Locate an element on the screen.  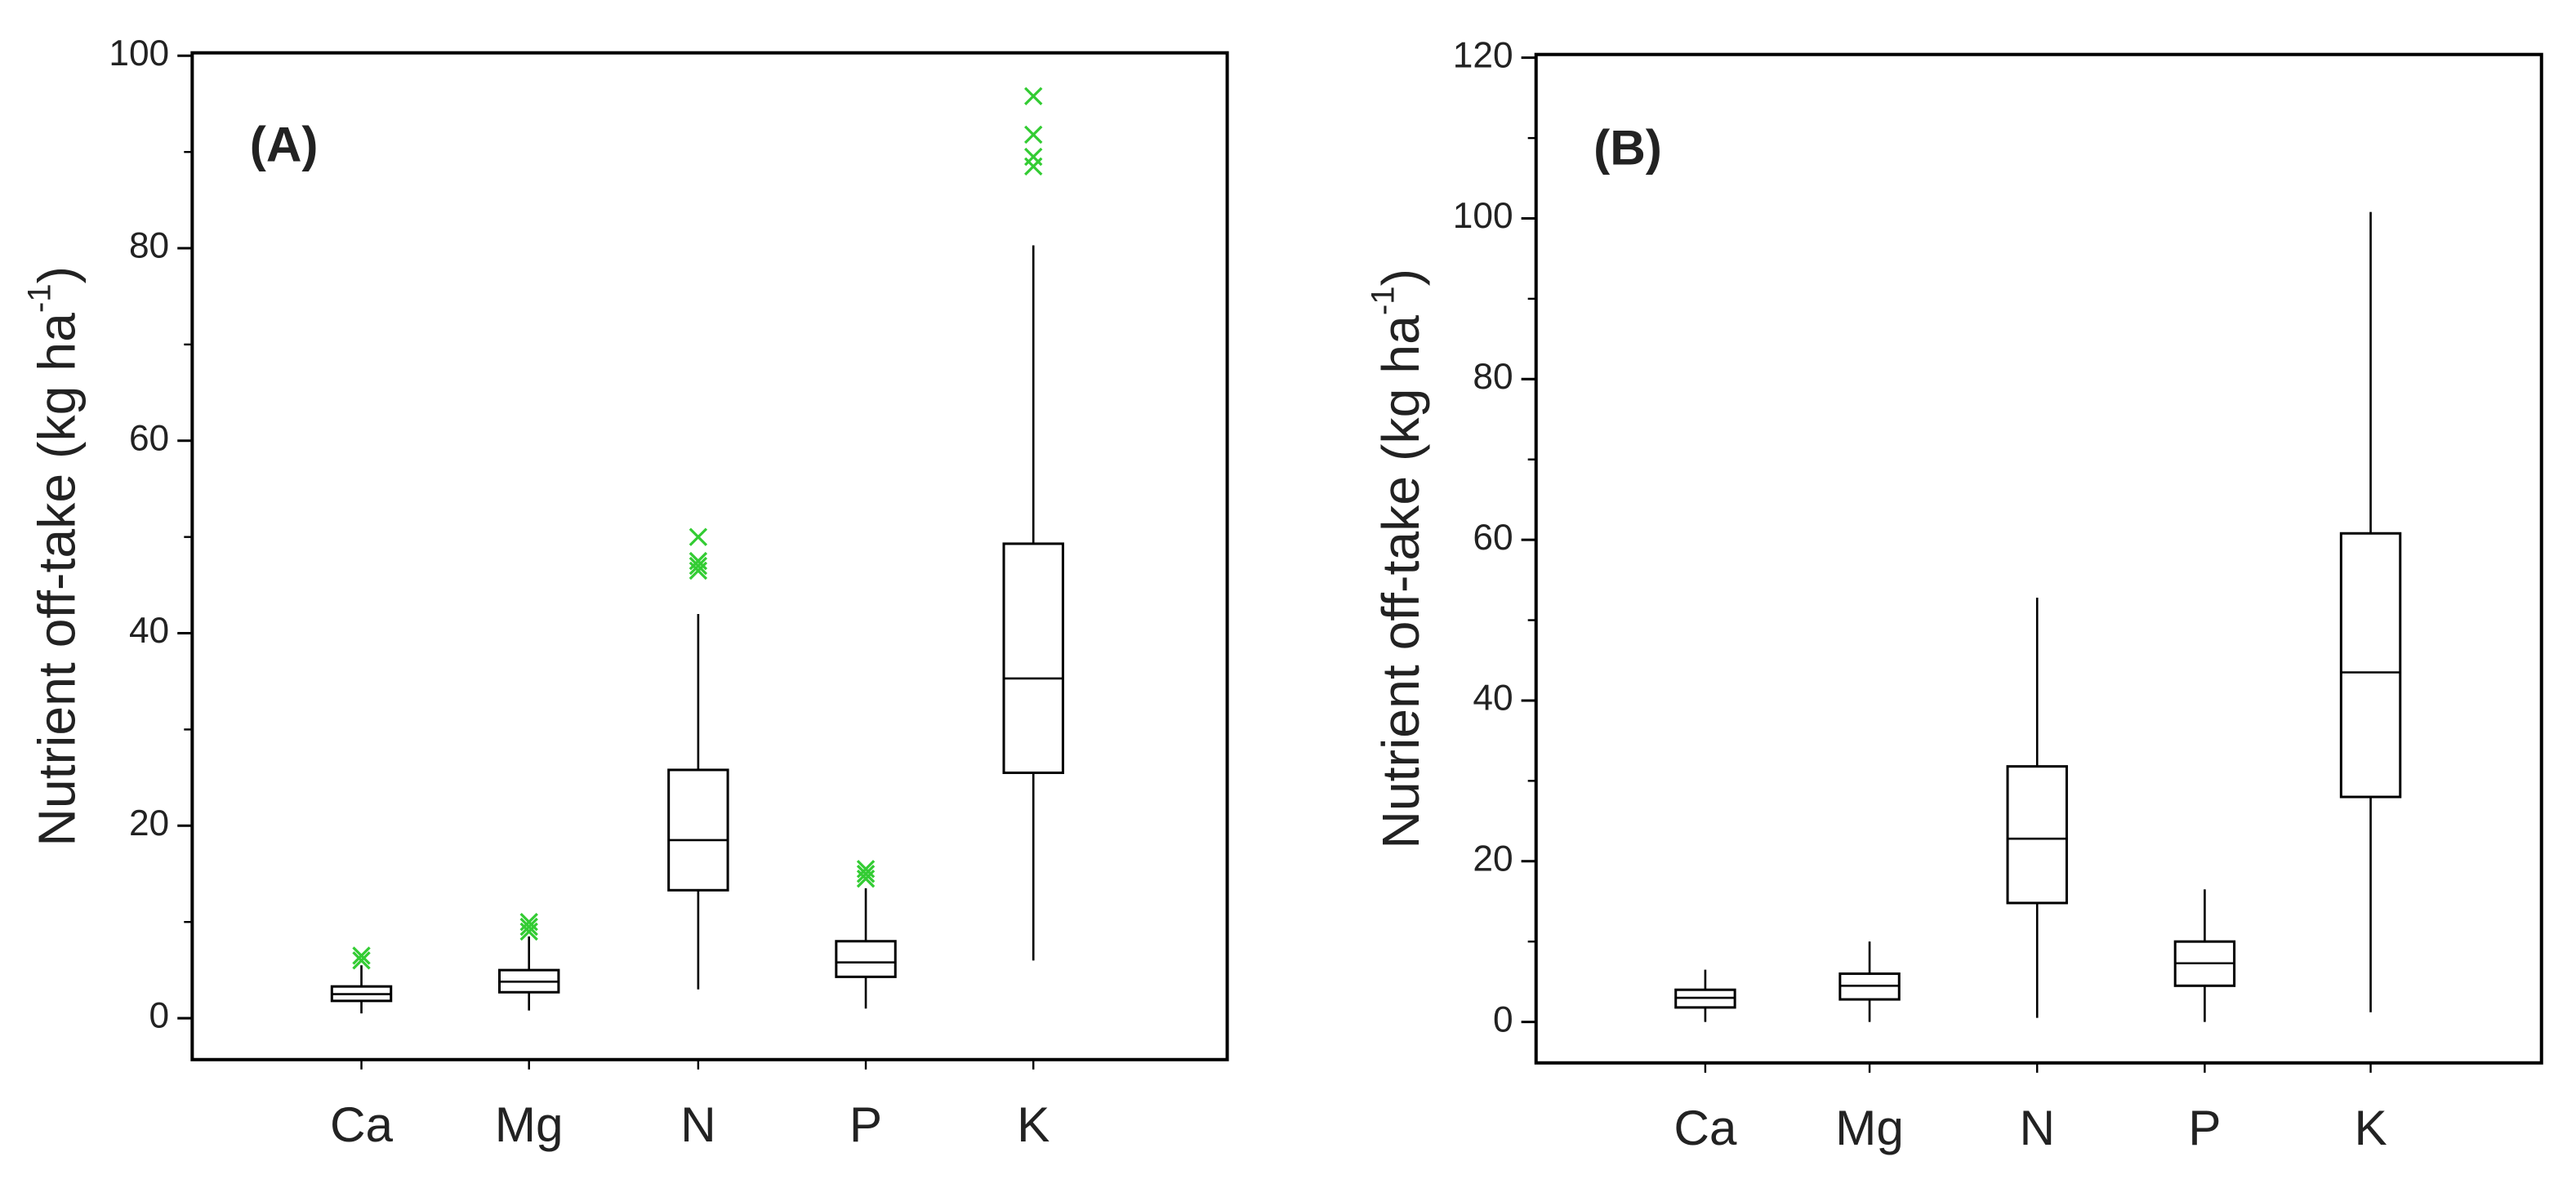
panel-label: (A) is located at coordinates (284, 143).